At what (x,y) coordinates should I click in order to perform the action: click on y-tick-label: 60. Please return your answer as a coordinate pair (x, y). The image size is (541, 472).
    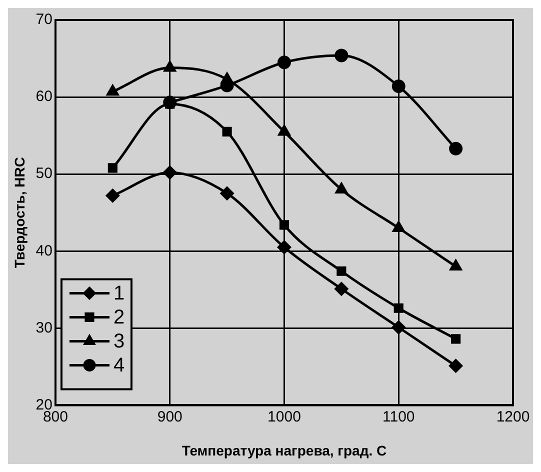
    Looking at the image, I should click on (44, 97).